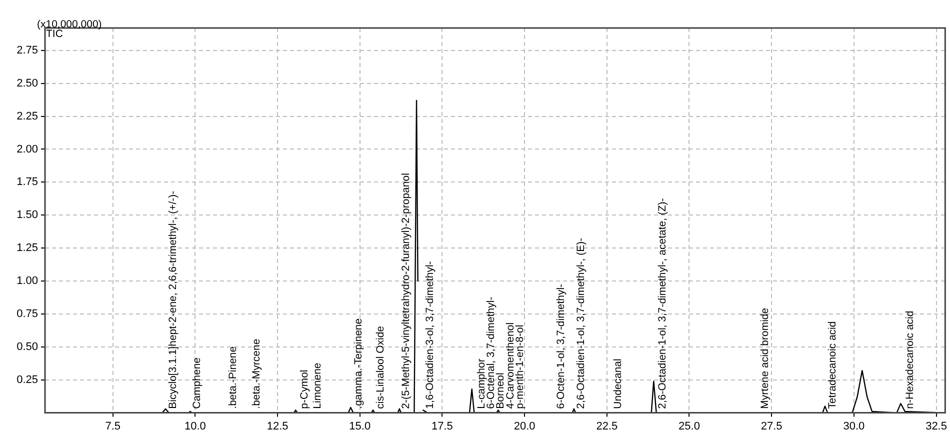 Image resolution: width=950 pixels, height=436 pixels. I want to click on x-tick-label: 20.0, so click(525, 426).